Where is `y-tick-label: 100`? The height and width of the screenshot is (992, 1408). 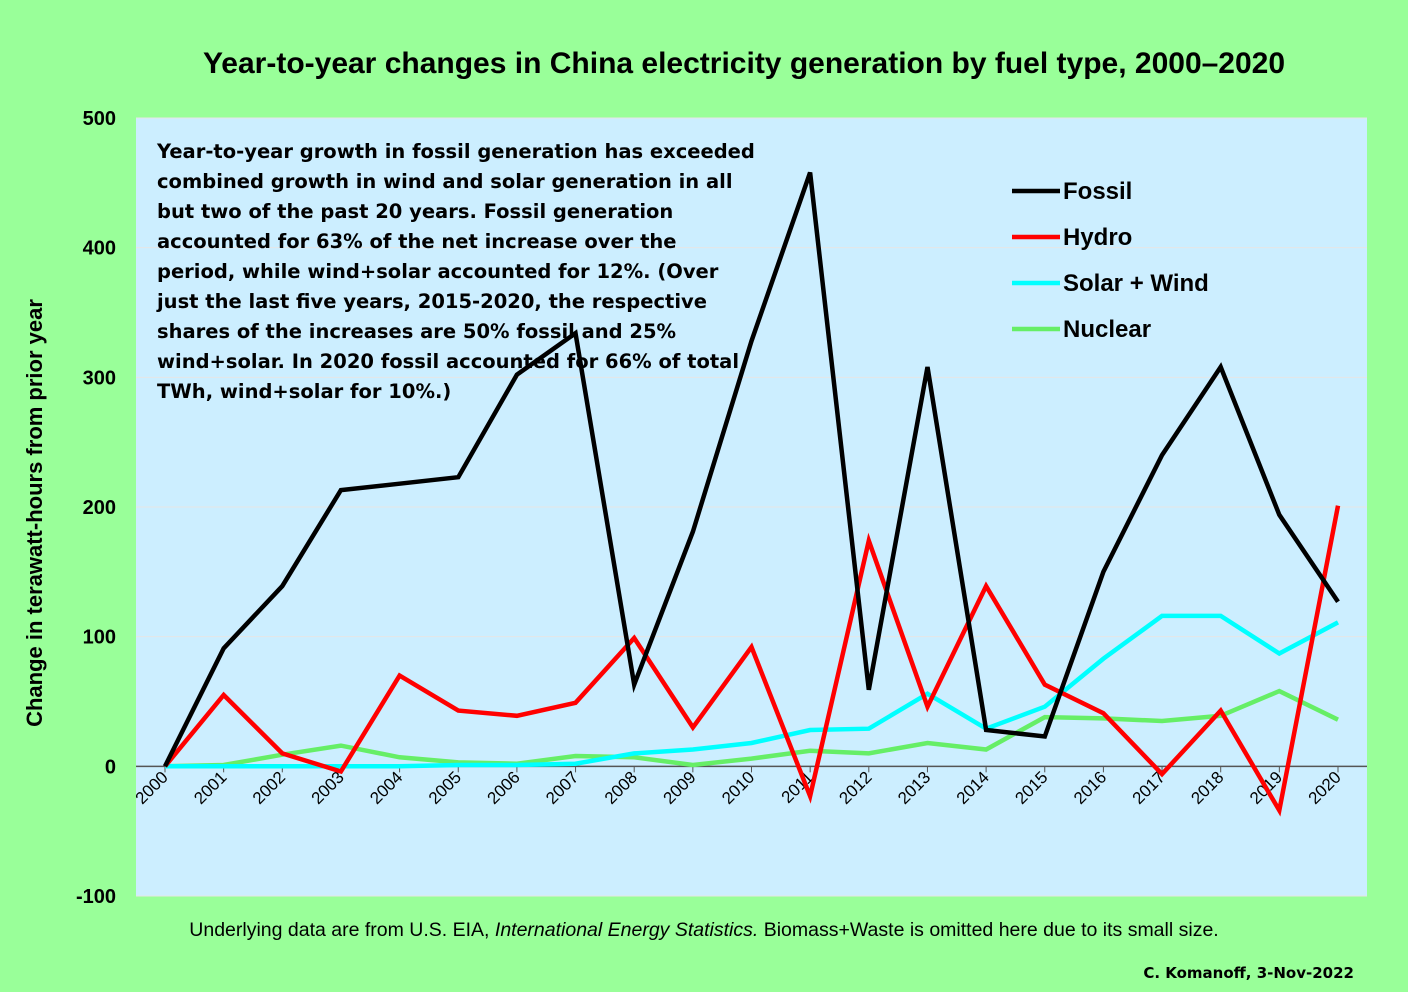 y-tick-label: 100 is located at coordinates (99, 638).